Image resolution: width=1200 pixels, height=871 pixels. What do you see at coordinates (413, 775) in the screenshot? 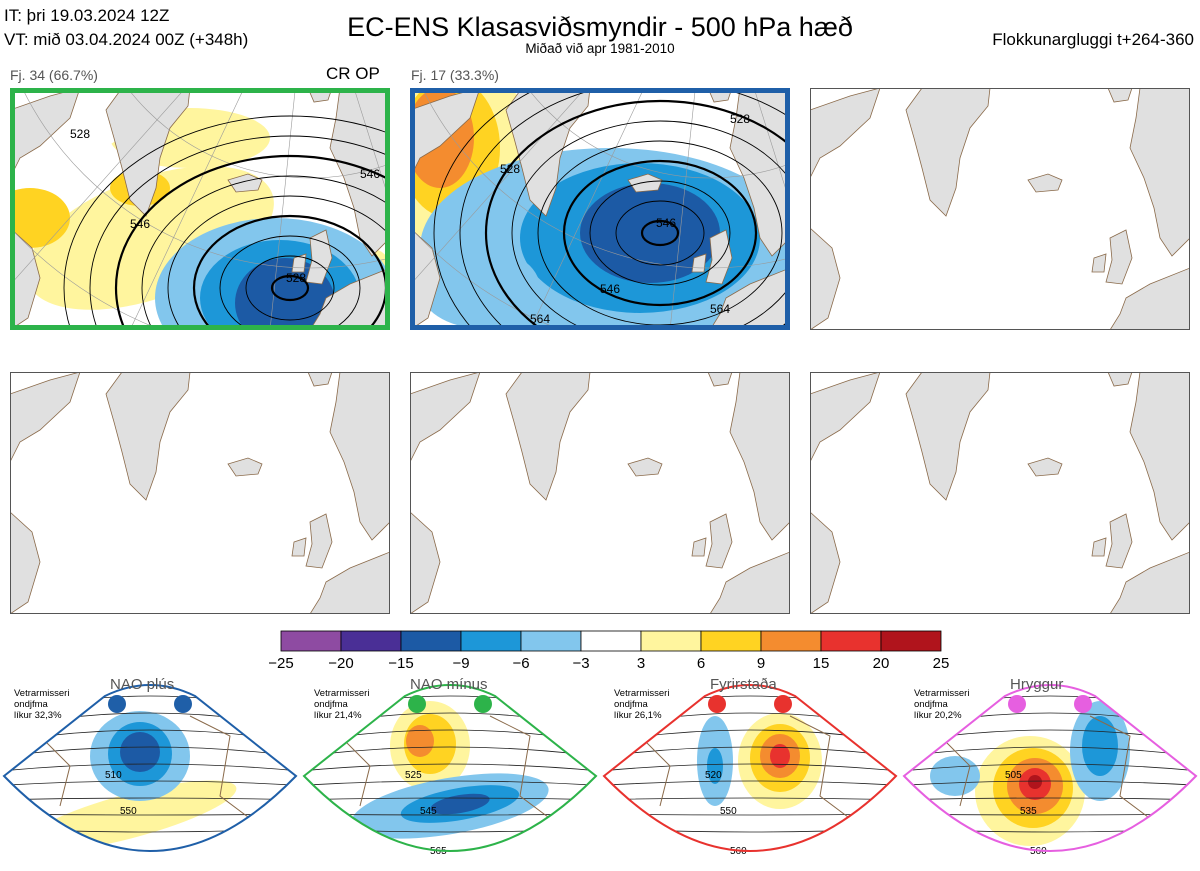
I see `contour-label: 525` at bounding box center [413, 775].